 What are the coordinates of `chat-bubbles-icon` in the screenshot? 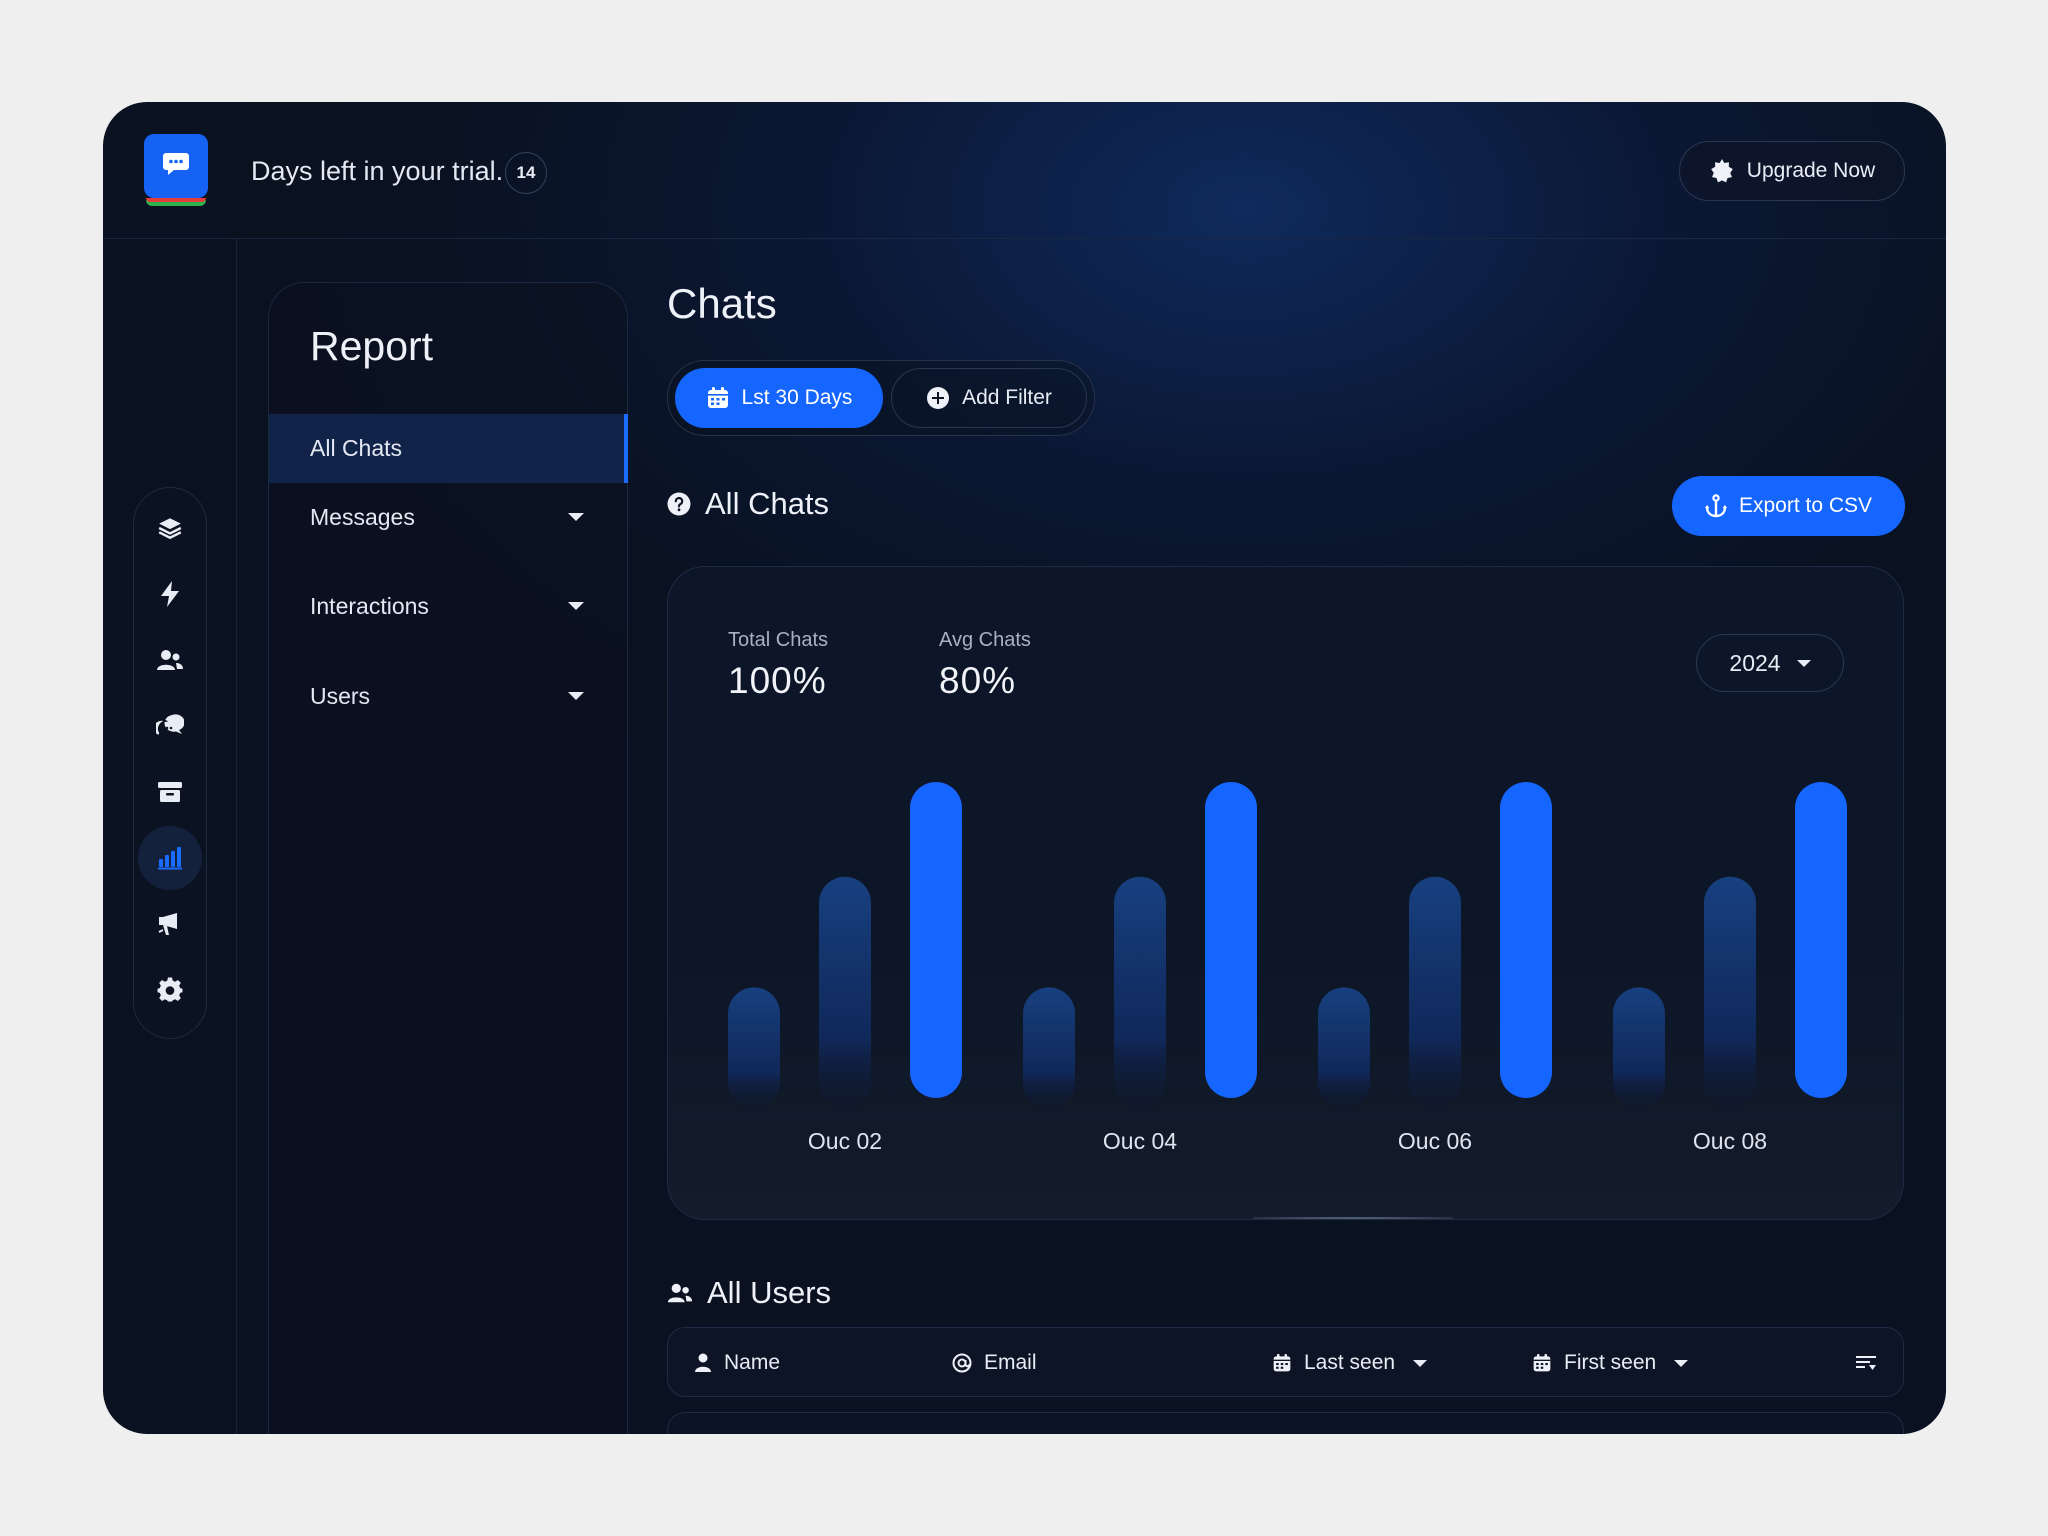 It's located at (170, 726).